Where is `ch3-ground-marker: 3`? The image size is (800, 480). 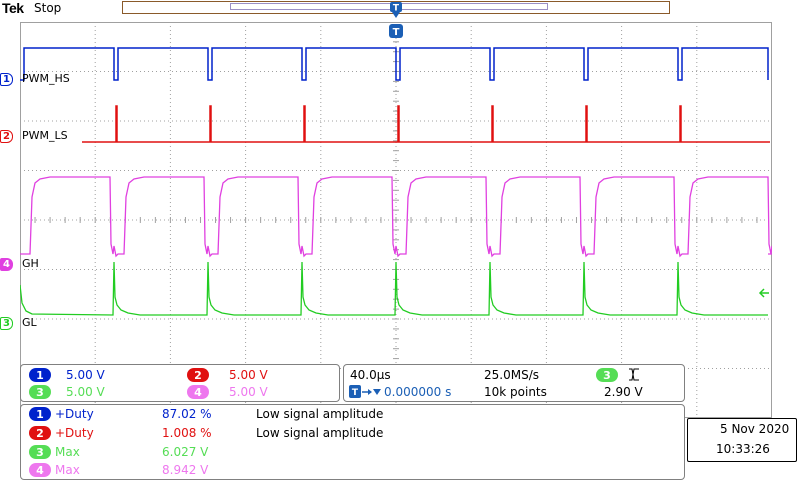 ch3-ground-marker: 3 is located at coordinates (6, 323).